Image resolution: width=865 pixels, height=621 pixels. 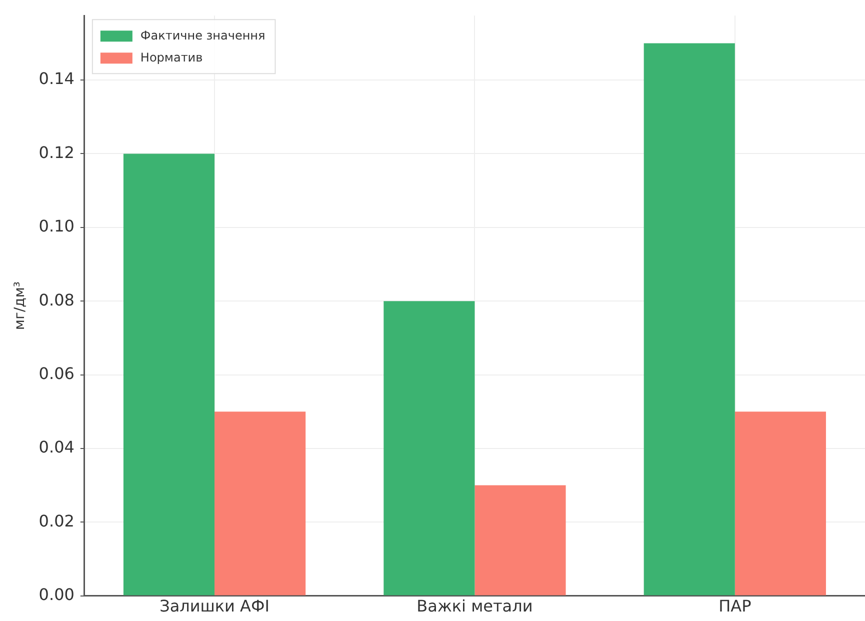 What do you see at coordinates (215, 606) in the screenshot?
I see `x-tick-label: Залишки АФІ` at bounding box center [215, 606].